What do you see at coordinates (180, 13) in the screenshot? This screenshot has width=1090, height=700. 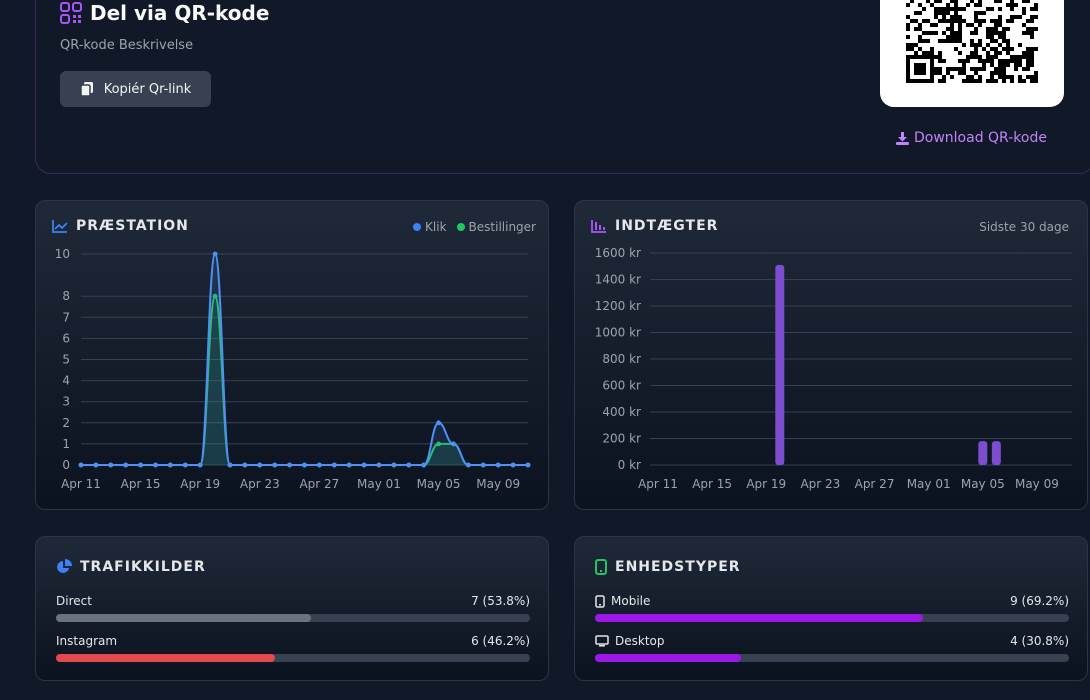 I see `qr-title: Del via QR-kode` at bounding box center [180, 13].